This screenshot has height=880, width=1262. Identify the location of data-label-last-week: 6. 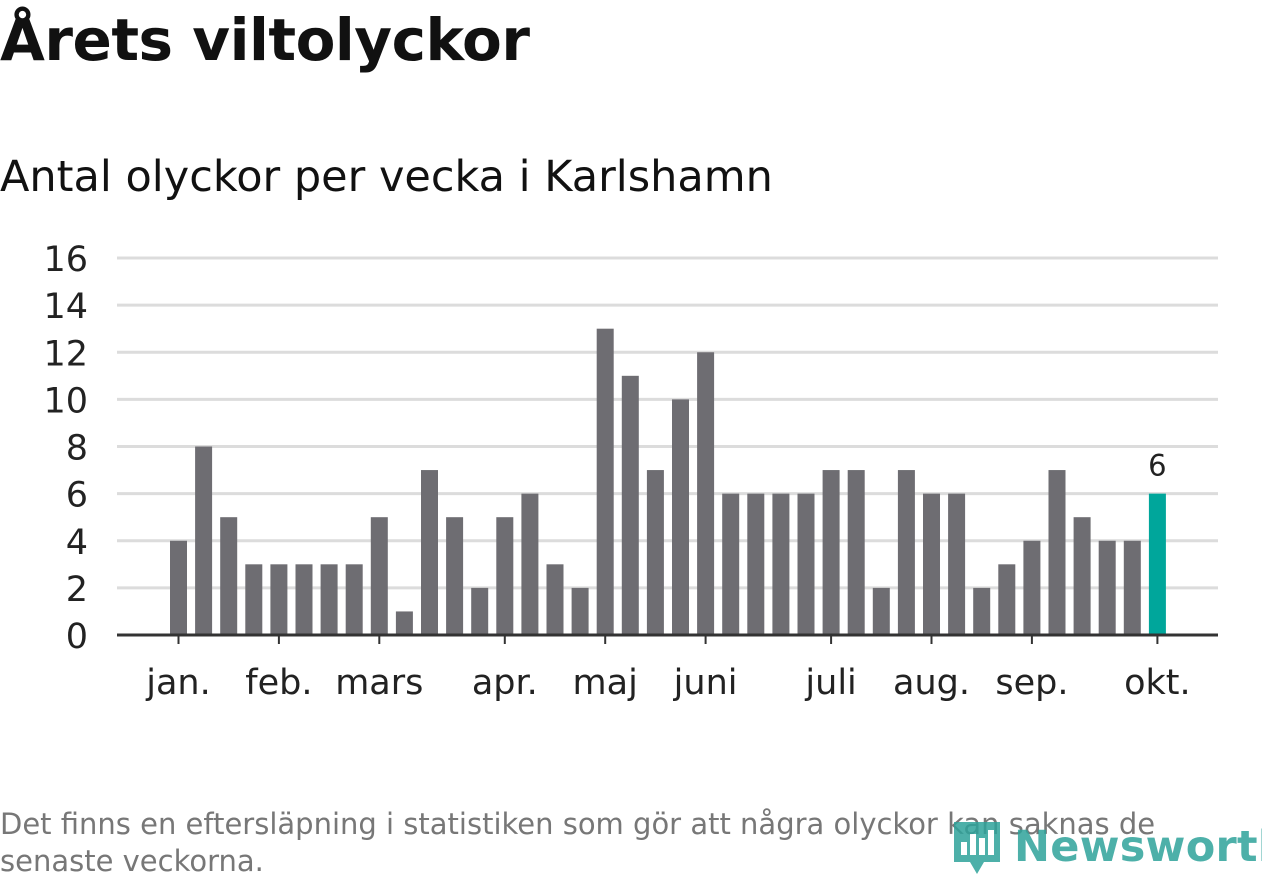
(1157, 466).